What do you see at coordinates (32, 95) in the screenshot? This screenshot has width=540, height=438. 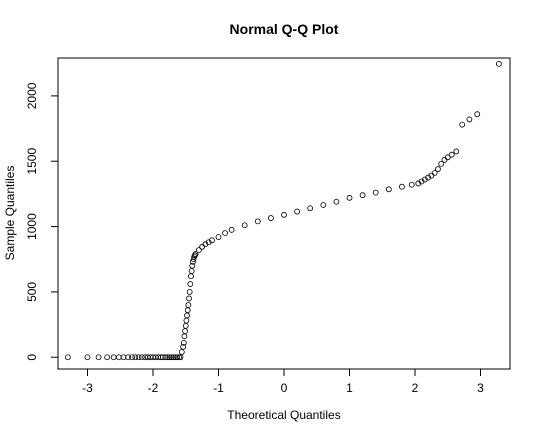 I see `y-tick-label: 2000` at bounding box center [32, 95].